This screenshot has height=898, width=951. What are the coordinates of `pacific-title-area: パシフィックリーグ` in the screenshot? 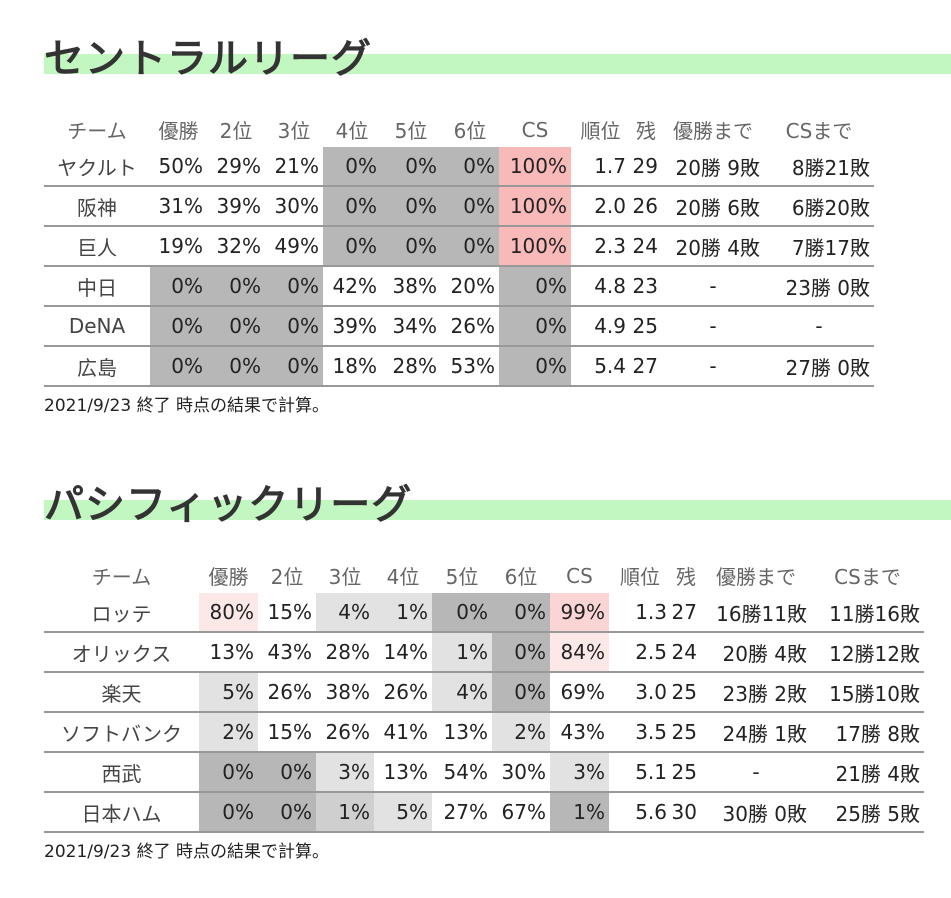 It's located at (497, 504).